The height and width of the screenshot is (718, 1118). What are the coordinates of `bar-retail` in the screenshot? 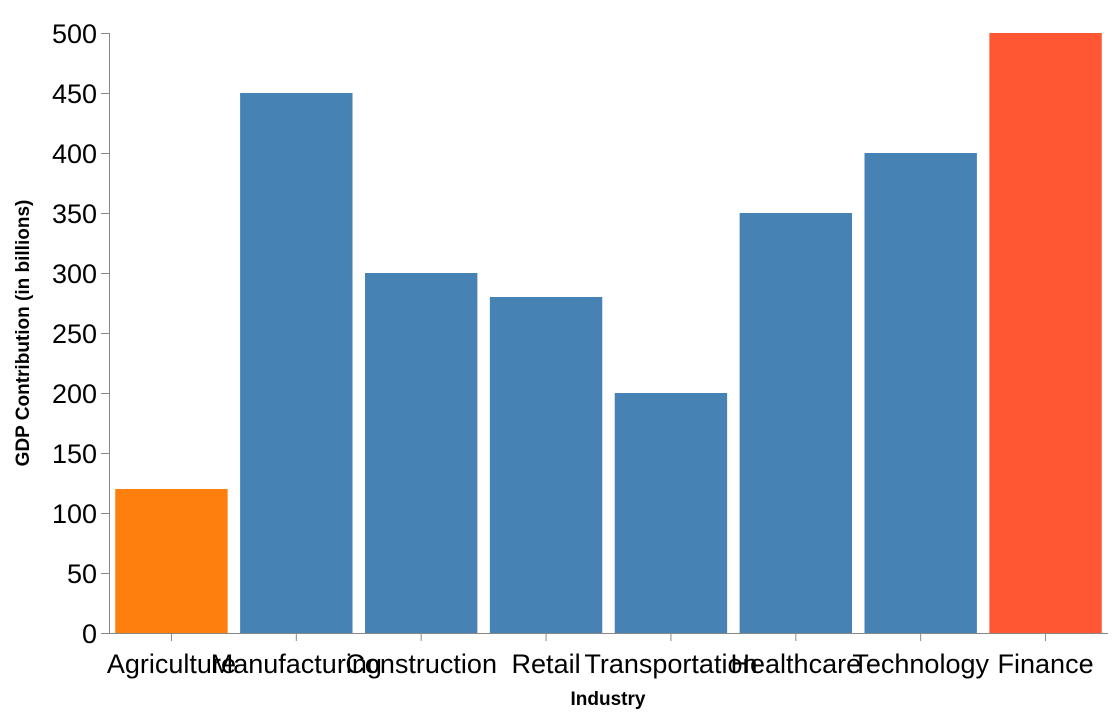 It's located at (546, 465).